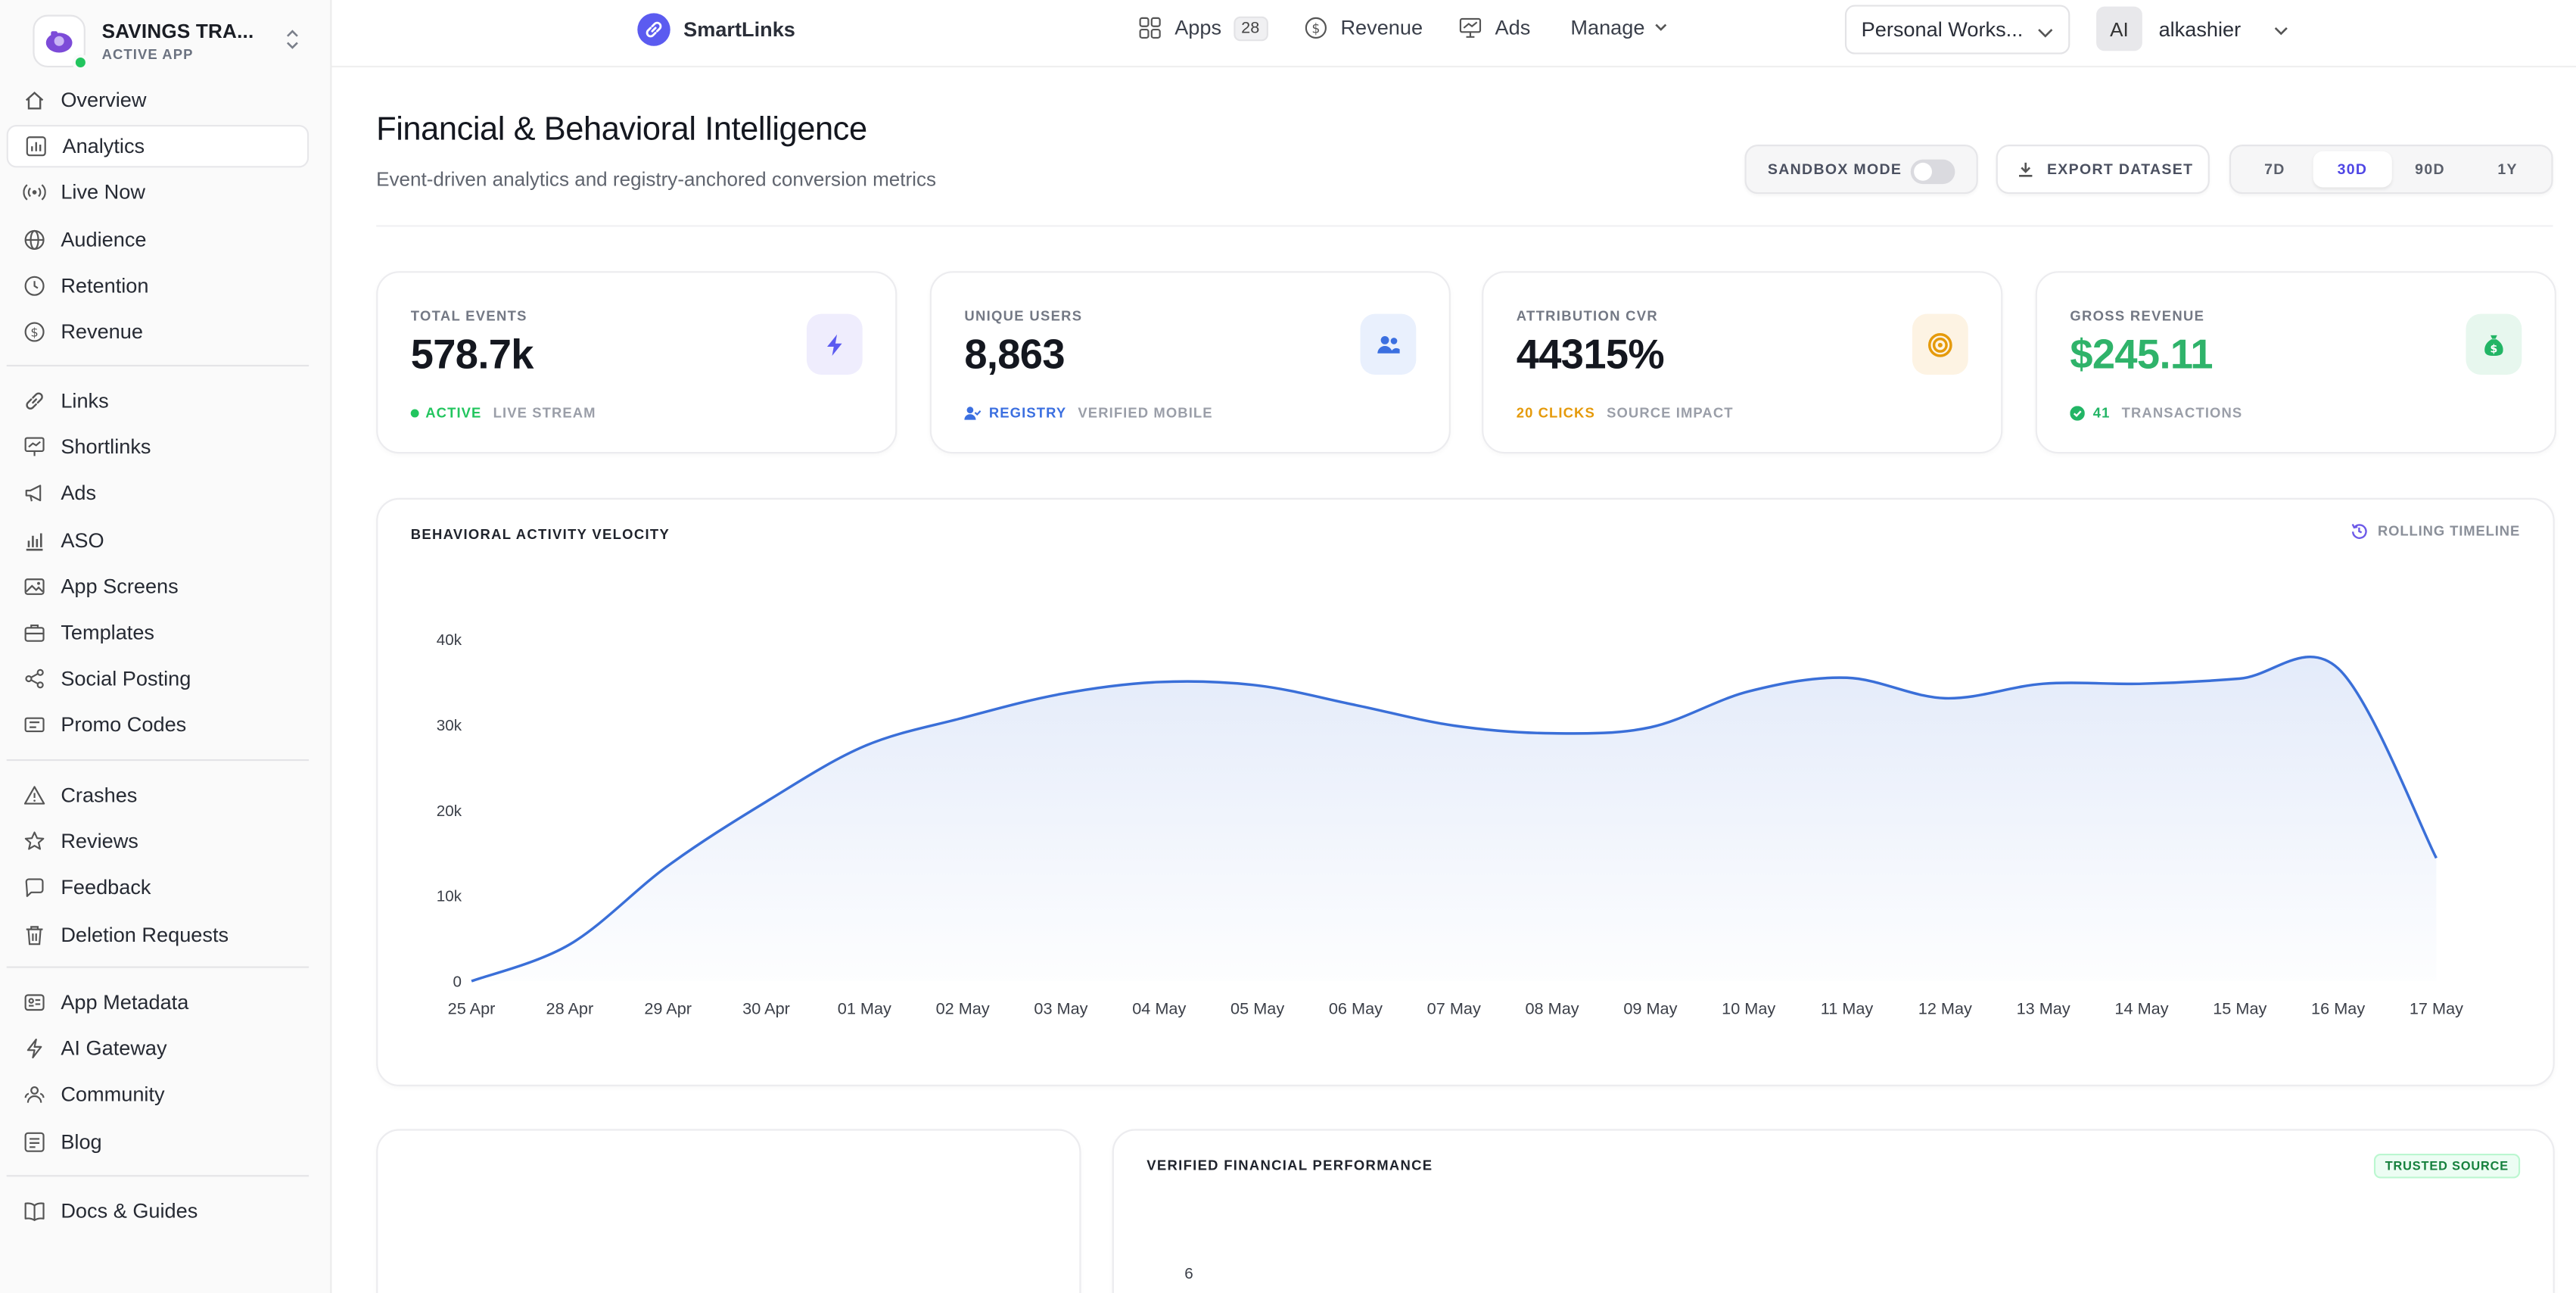 The height and width of the screenshot is (1293, 2576). I want to click on page-title: Financial & Behavioral Intelligence, so click(621, 129).